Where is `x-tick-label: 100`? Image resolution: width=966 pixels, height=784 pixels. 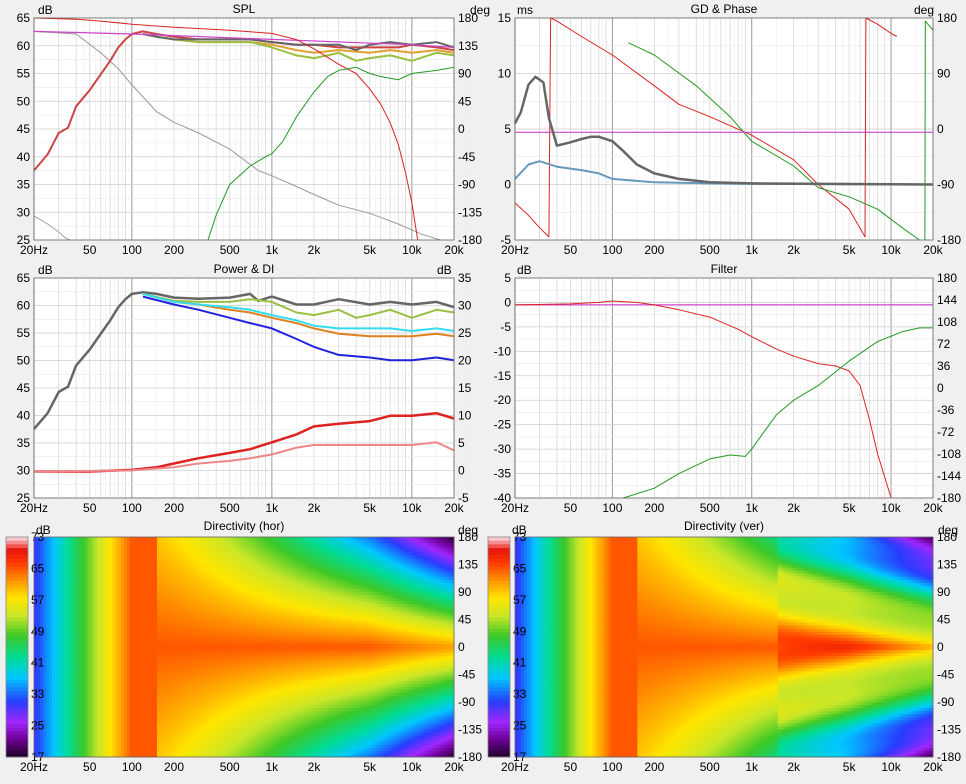 x-tick-label: 100 is located at coordinates (132, 508).